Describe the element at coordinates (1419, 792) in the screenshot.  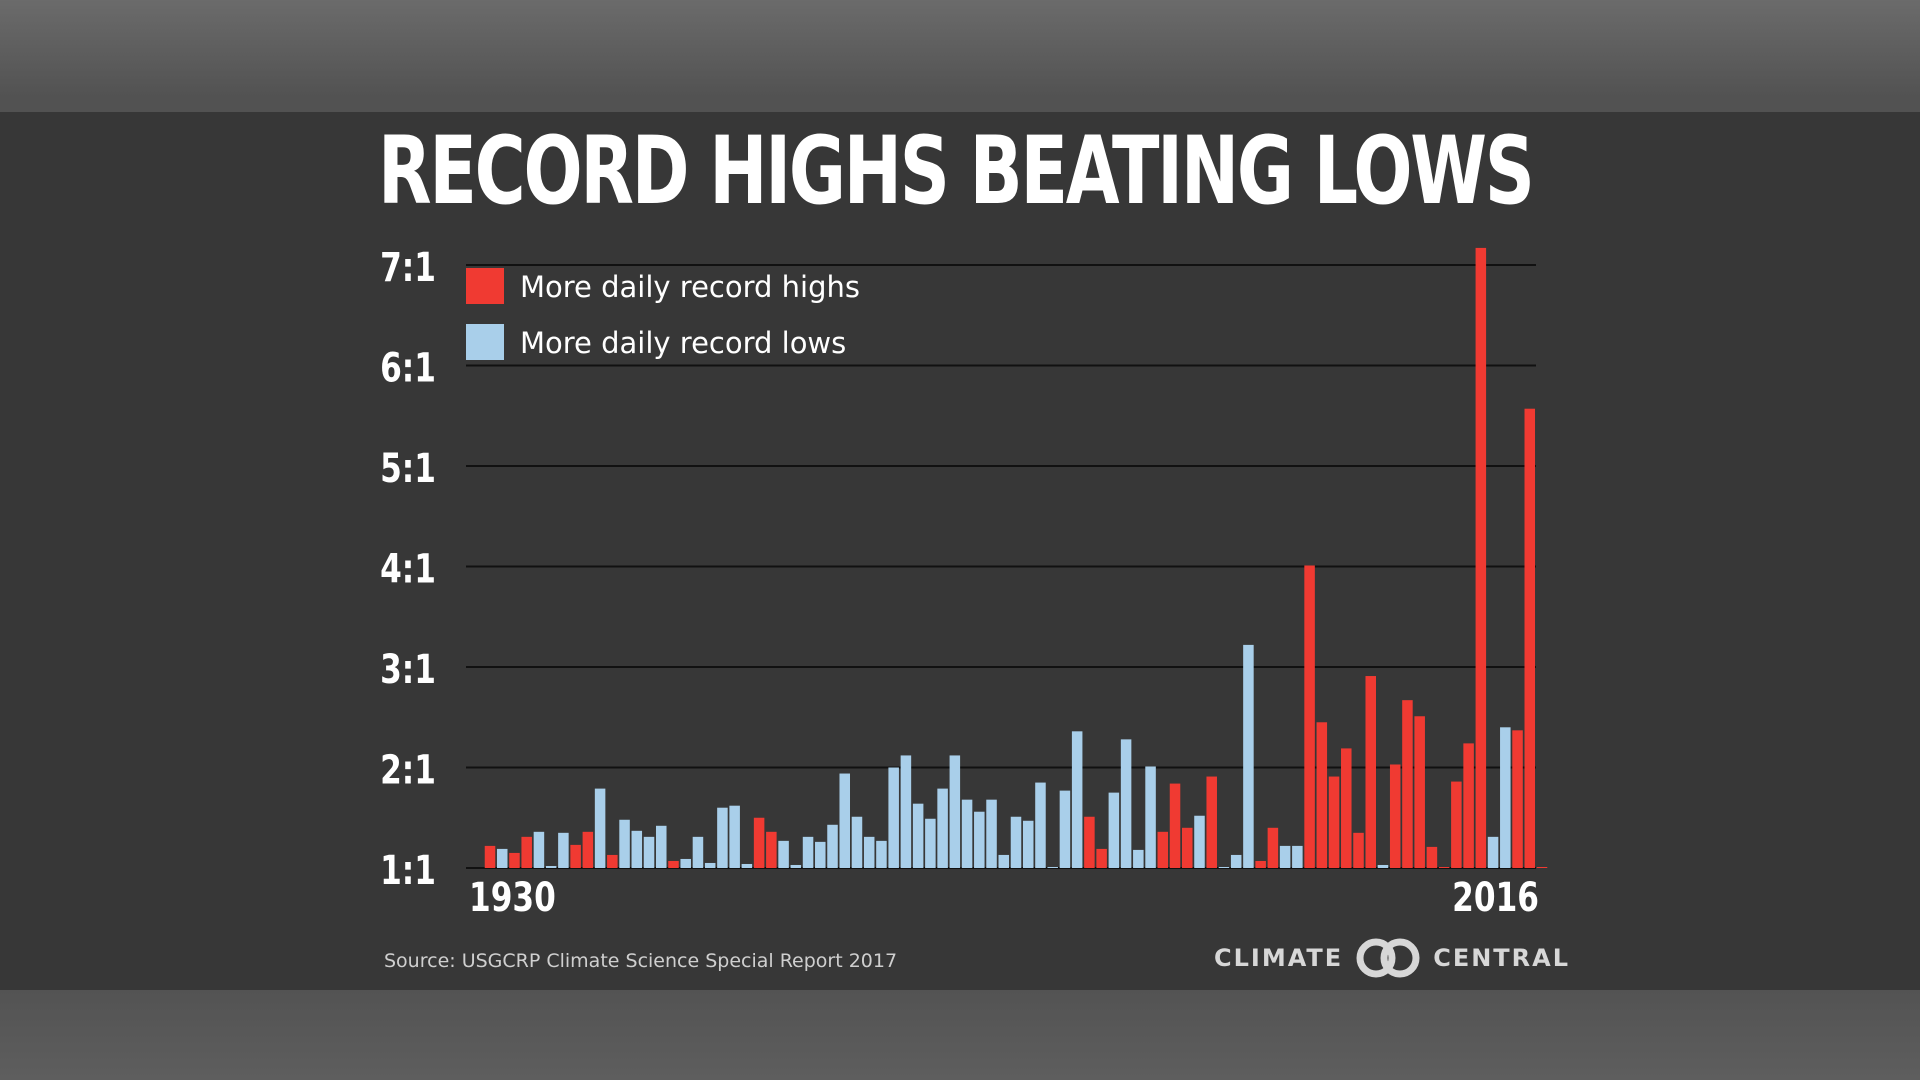
I see `bar-2006` at that location.